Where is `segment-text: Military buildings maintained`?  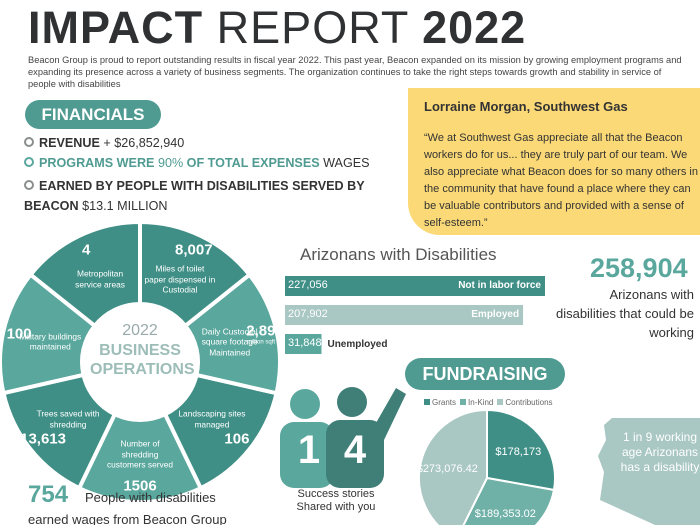 segment-text: Military buildings maintained is located at coordinates (50, 341).